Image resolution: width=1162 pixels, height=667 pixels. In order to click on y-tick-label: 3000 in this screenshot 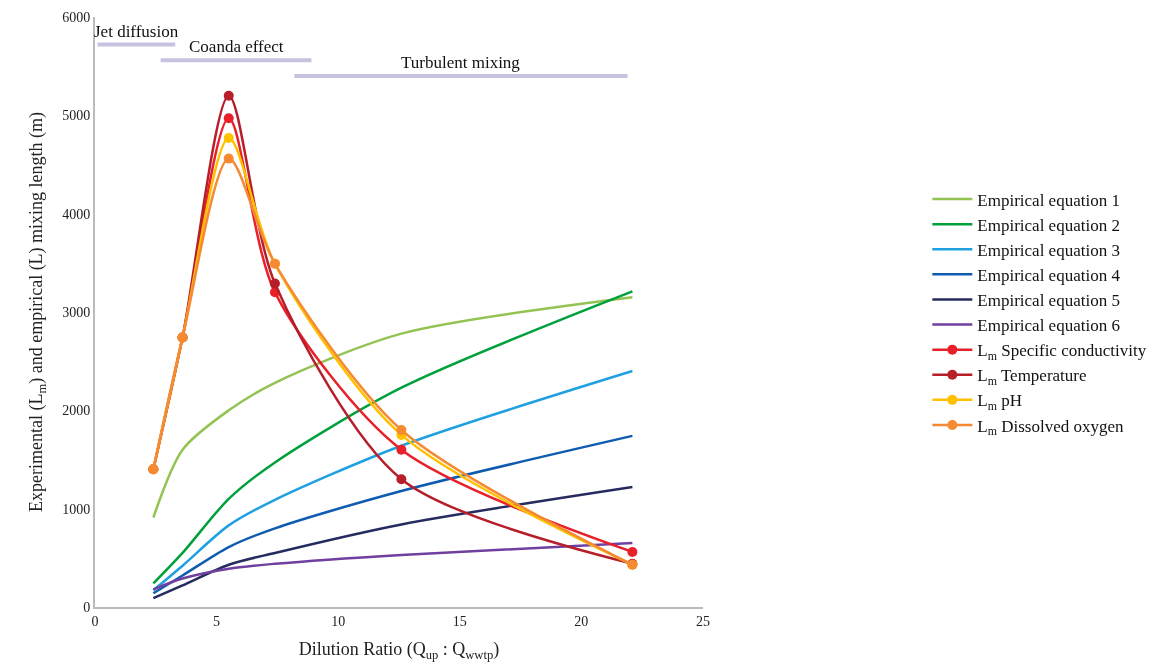, I will do `click(76, 312)`.